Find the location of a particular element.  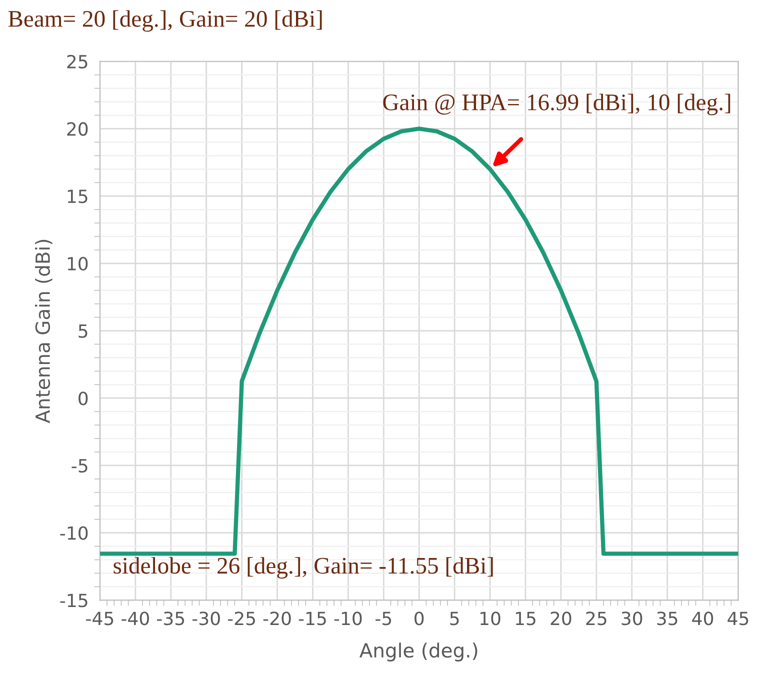

x-tick-label: 15 is located at coordinates (526, 619).